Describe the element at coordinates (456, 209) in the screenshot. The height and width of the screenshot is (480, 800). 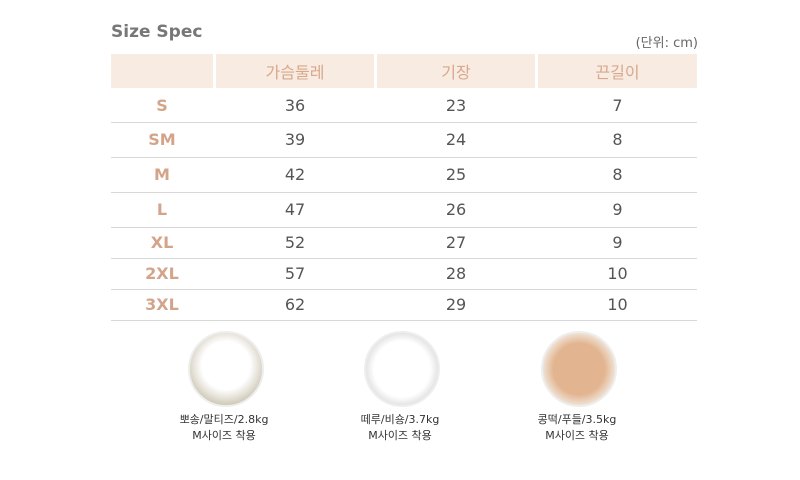
I see `value-cell: 26` at that location.